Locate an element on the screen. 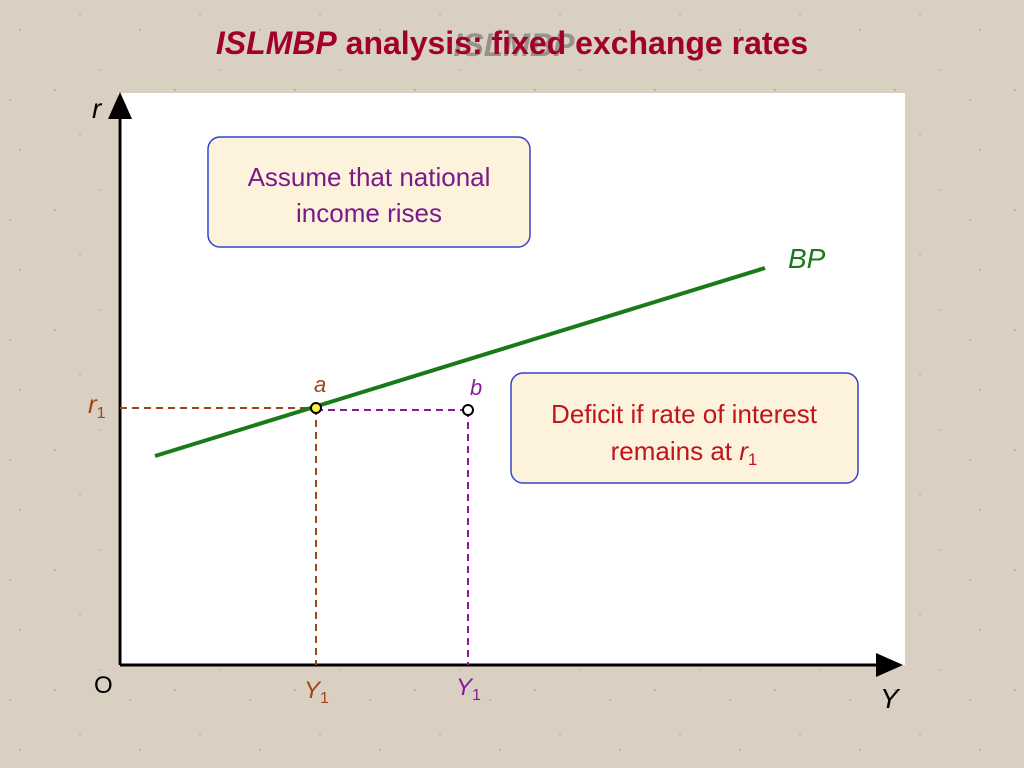 The image size is (1024, 768). point-a-label: a is located at coordinates (320, 384).